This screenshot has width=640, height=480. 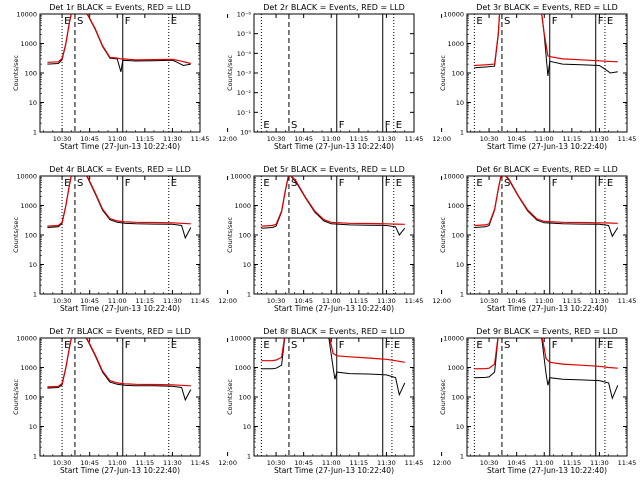 I want to click on y-tick-label: 10⁻¹, so click(x=244, y=113).